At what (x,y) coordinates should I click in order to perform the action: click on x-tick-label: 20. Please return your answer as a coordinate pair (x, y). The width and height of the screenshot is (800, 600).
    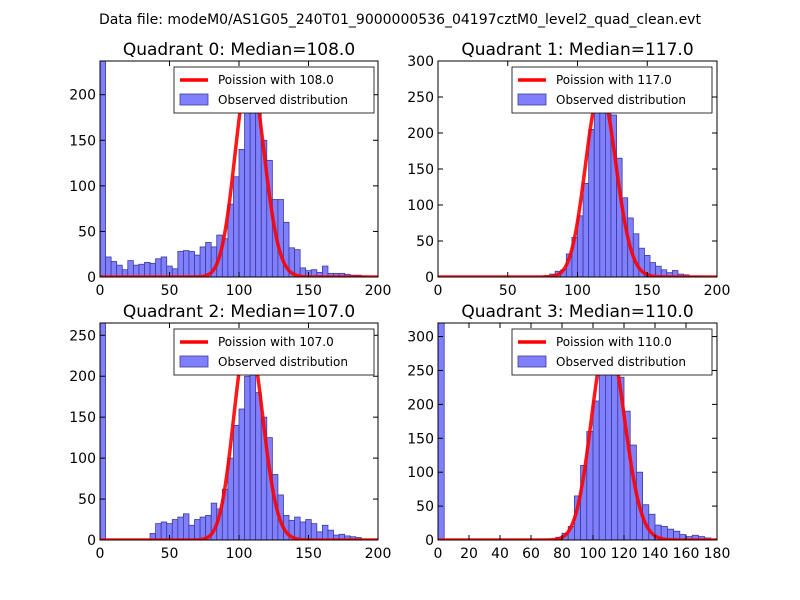
    Looking at the image, I should click on (469, 554).